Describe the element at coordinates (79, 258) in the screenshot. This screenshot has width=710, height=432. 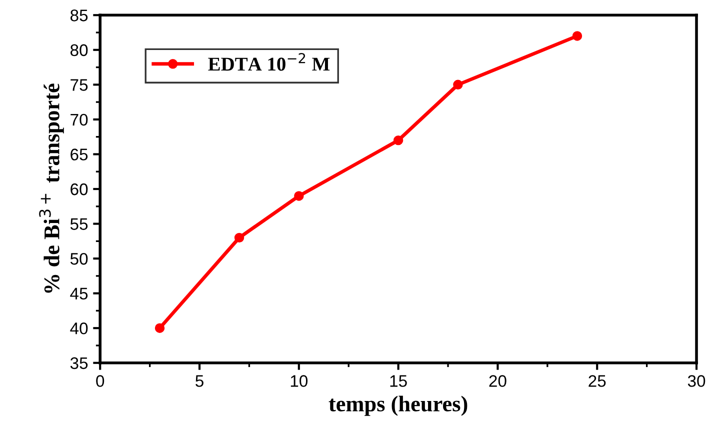
I see `y-tick-label: 50` at that location.